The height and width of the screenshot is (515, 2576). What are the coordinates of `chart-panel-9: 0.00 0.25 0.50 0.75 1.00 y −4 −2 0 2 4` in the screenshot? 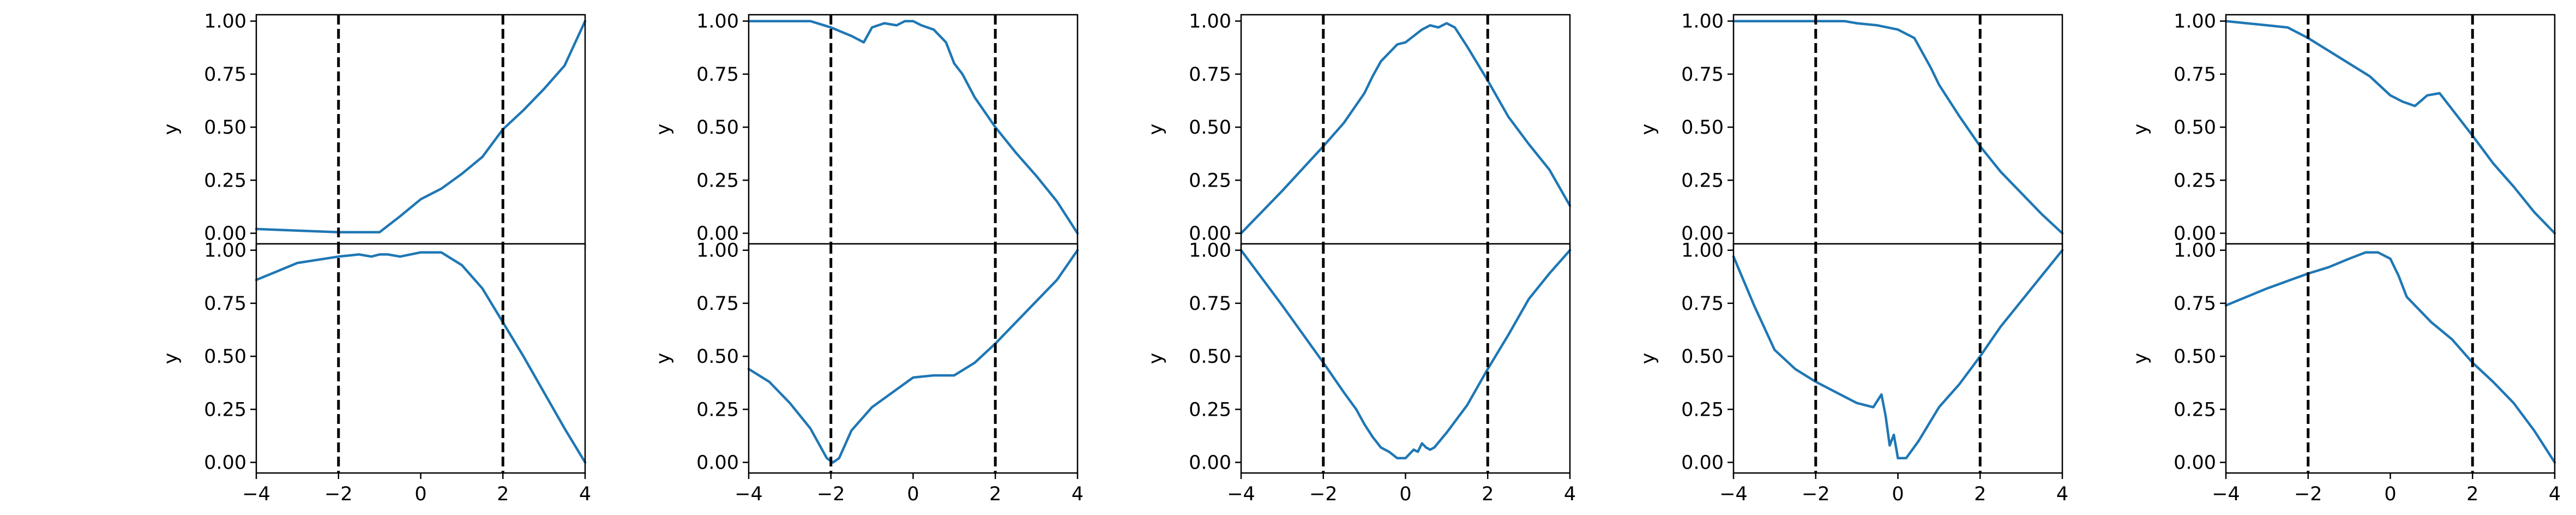 It's located at (1853, 372).